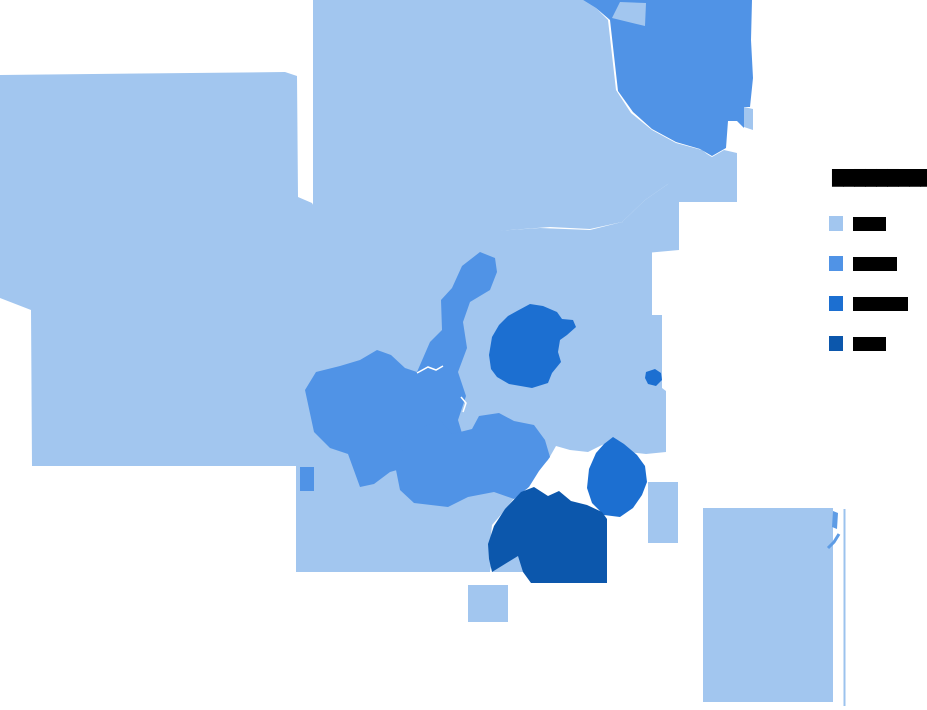 This screenshot has height=710, width=927. I want to click on legend-label-2: ████, so click(875, 264).